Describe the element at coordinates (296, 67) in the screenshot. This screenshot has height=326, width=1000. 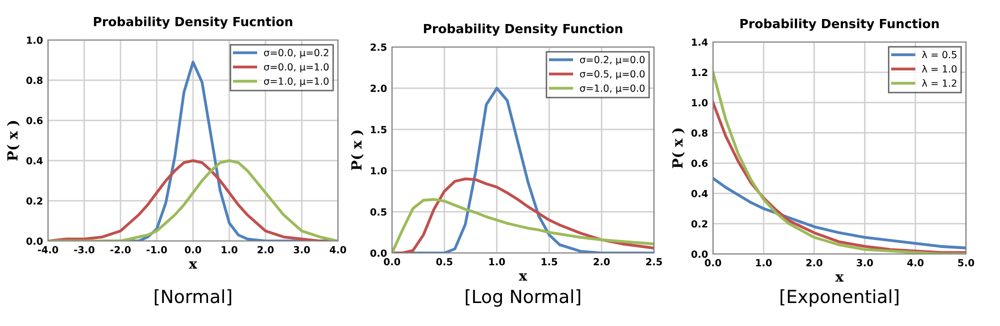
I see `legend-label: σ=0.0, μ=1.0` at that location.